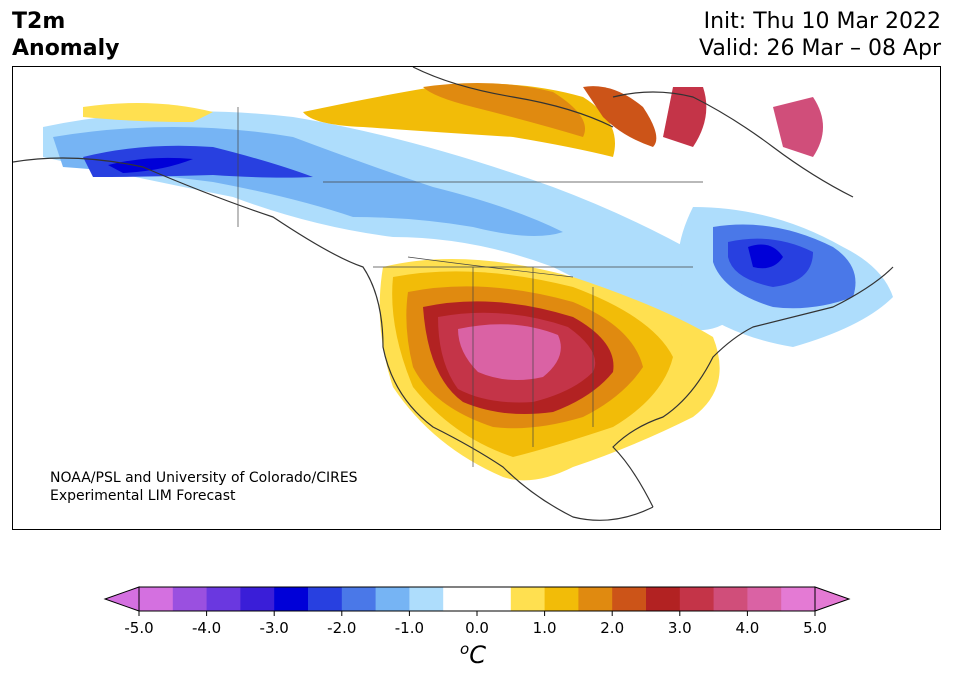 Image resolution: width=953 pixels, height=680 pixels. What do you see at coordinates (822, 21) in the screenshot?
I see `init-date: Init: Thu 10 Mar 2022` at bounding box center [822, 21].